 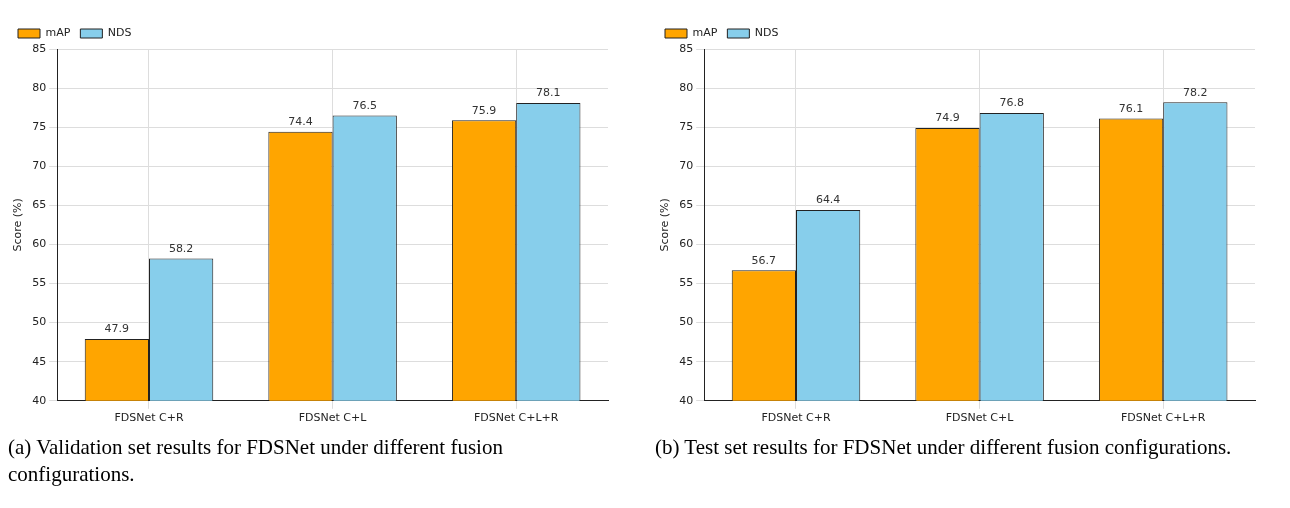 I want to click on data-label: 76.8, so click(x=1011, y=103).